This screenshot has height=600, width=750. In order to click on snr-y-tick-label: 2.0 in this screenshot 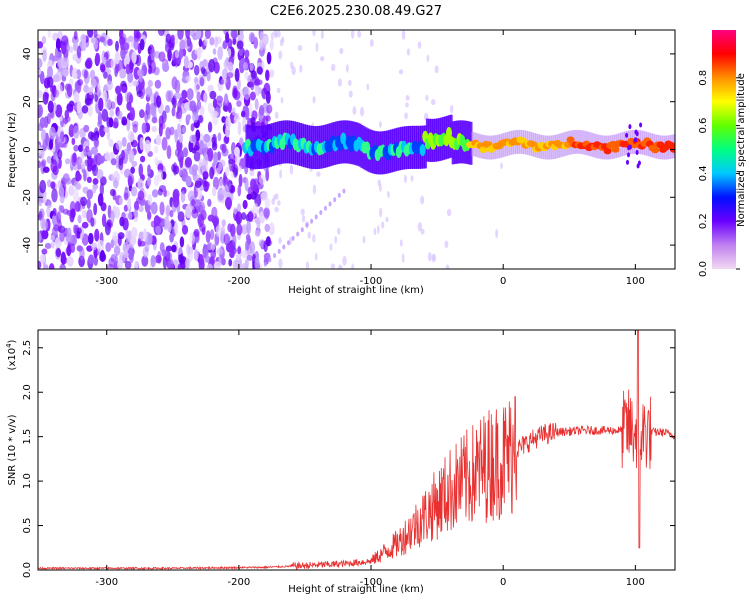, I will do `click(27, 392)`.